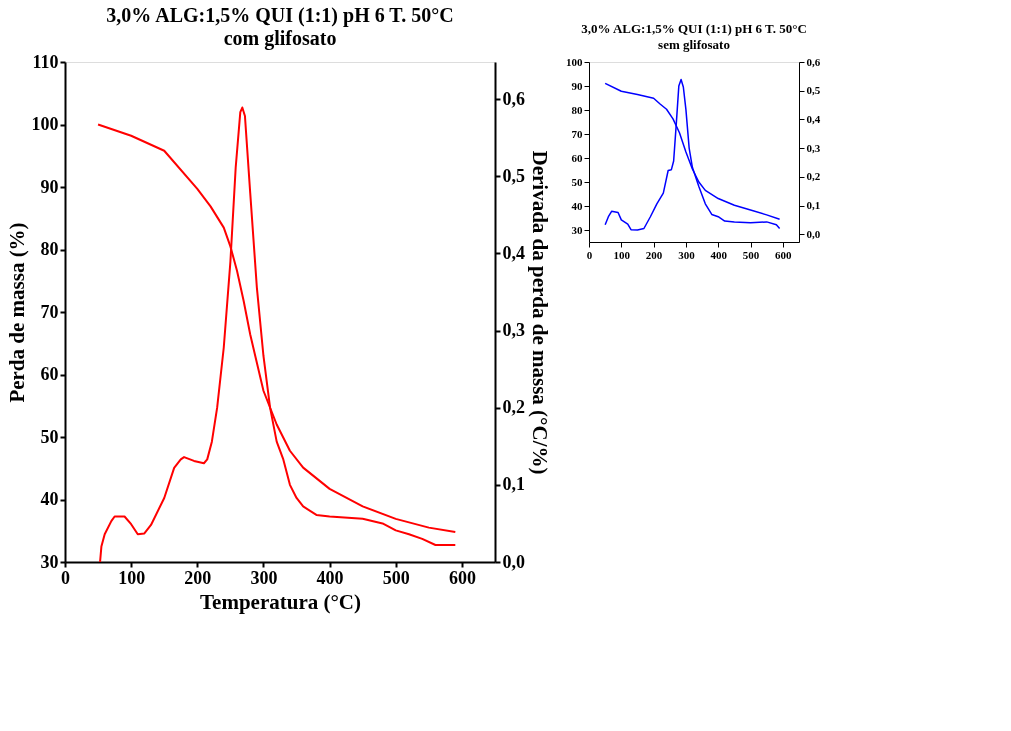 This screenshot has width=1011, height=731. Describe the element at coordinates (280, 38) in the screenshot. I see `chart-subtitle: com glifosato` at that location.